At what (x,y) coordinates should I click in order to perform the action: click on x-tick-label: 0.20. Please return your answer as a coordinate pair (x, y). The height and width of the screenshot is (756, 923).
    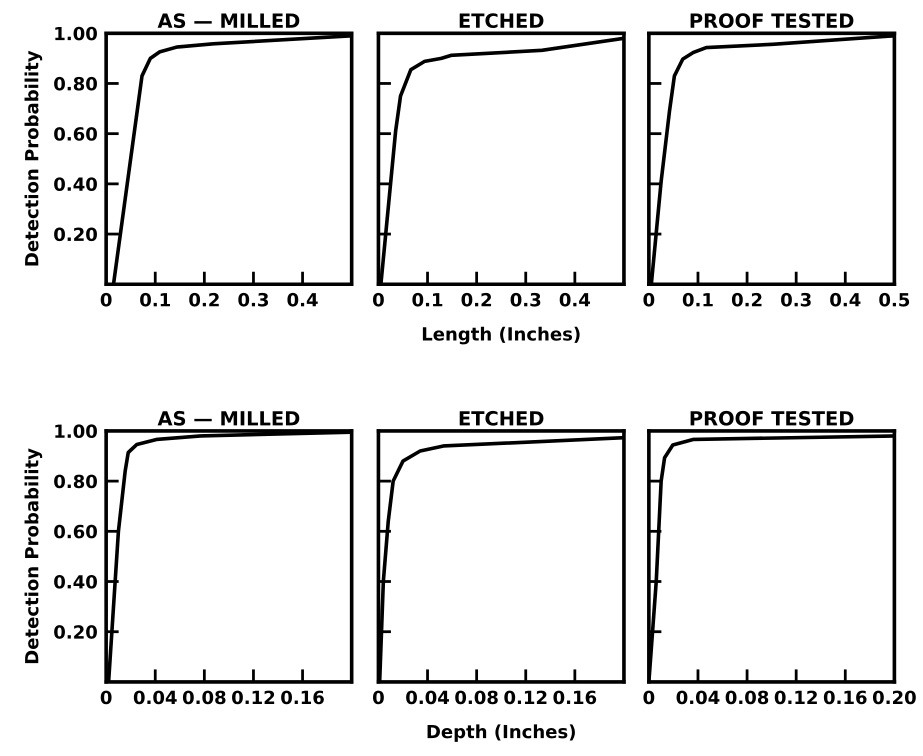
    Looking at the image, I should click on (894, 697).